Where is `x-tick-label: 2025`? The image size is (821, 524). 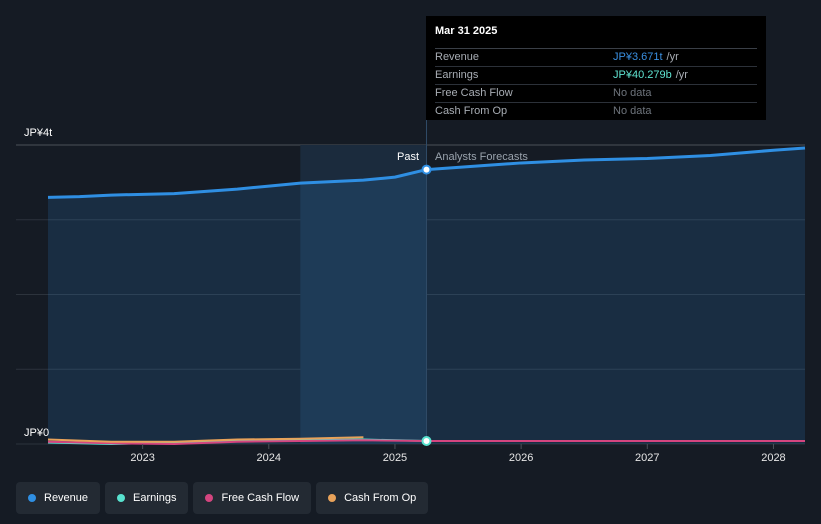 x-tick-label: 2025 is located at coordinates (395, 458).